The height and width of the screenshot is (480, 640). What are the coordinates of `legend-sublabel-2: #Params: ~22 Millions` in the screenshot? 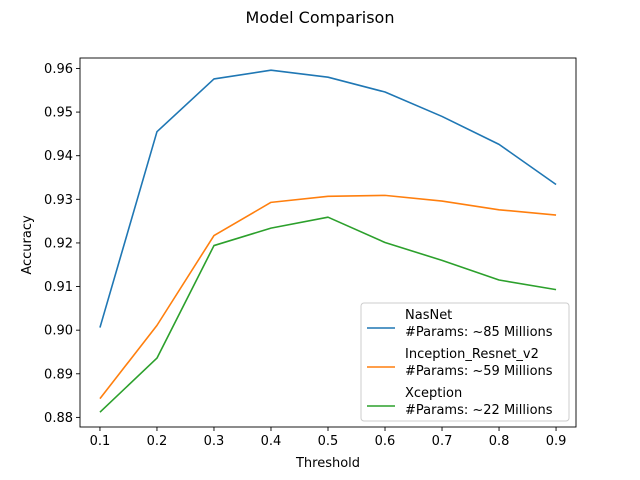 It's located at (479, 410).